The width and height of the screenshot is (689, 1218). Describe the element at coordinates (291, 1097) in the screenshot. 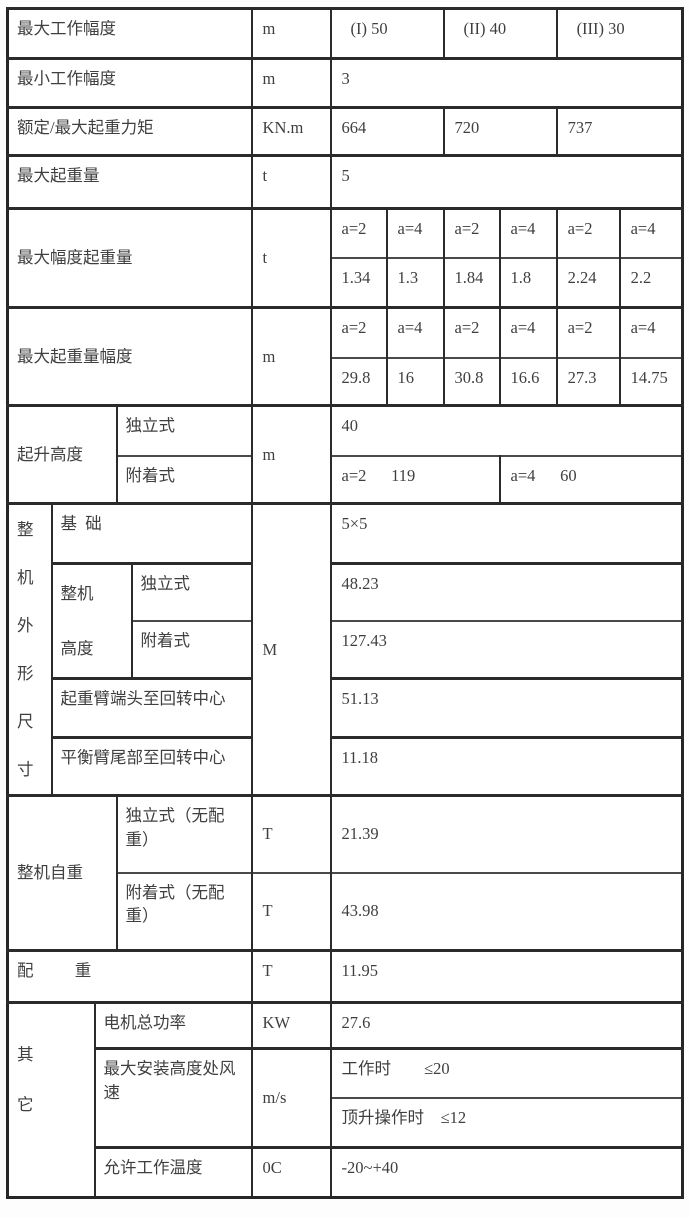

I see `unit-wind-speed: m/s` at that location.